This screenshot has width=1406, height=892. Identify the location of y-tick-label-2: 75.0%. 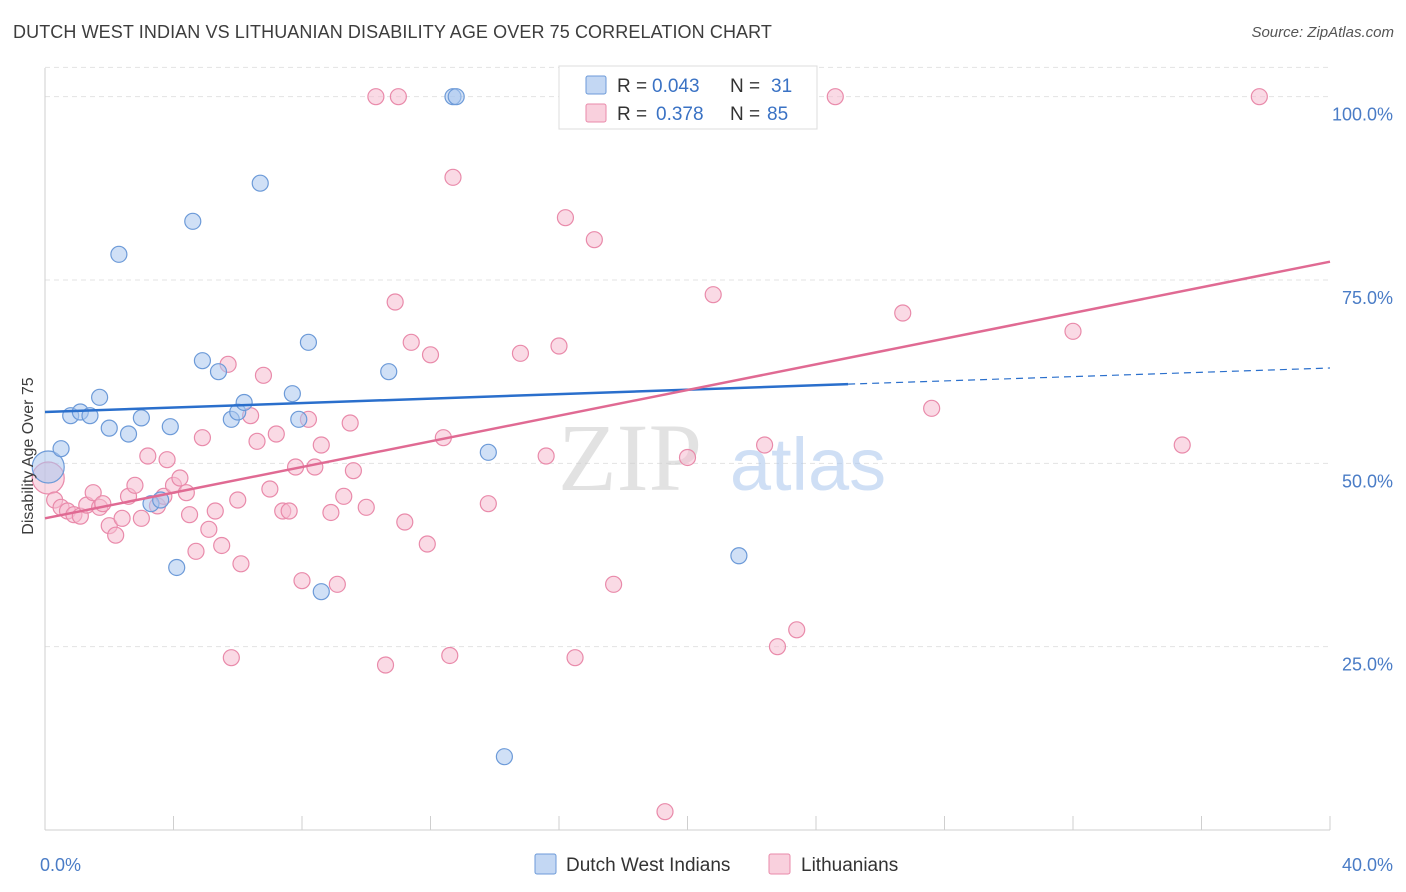
(1367, 298).